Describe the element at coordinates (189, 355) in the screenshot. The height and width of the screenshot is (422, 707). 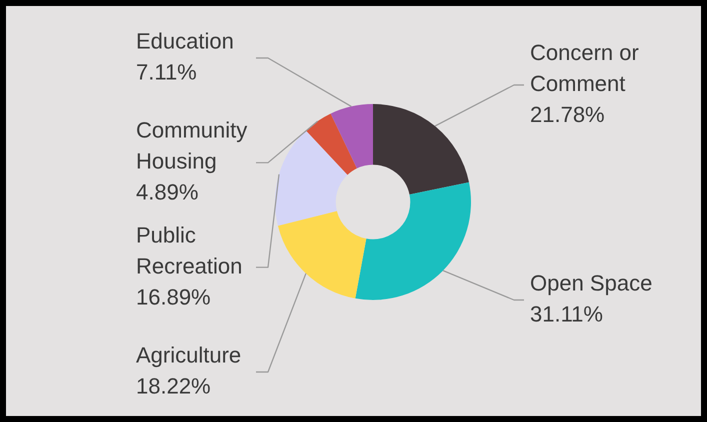
I see `slice-label: Agriculture` at that location.